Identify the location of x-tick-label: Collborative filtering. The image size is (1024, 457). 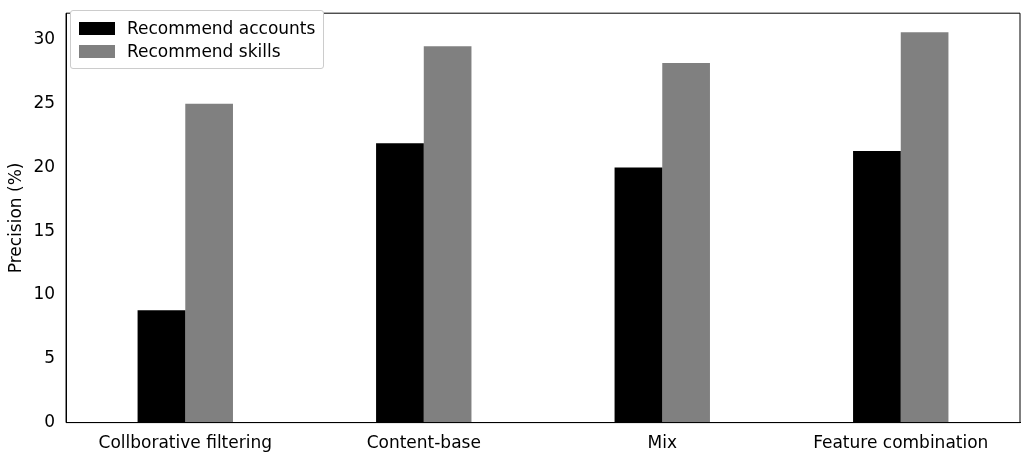
(185, 442).